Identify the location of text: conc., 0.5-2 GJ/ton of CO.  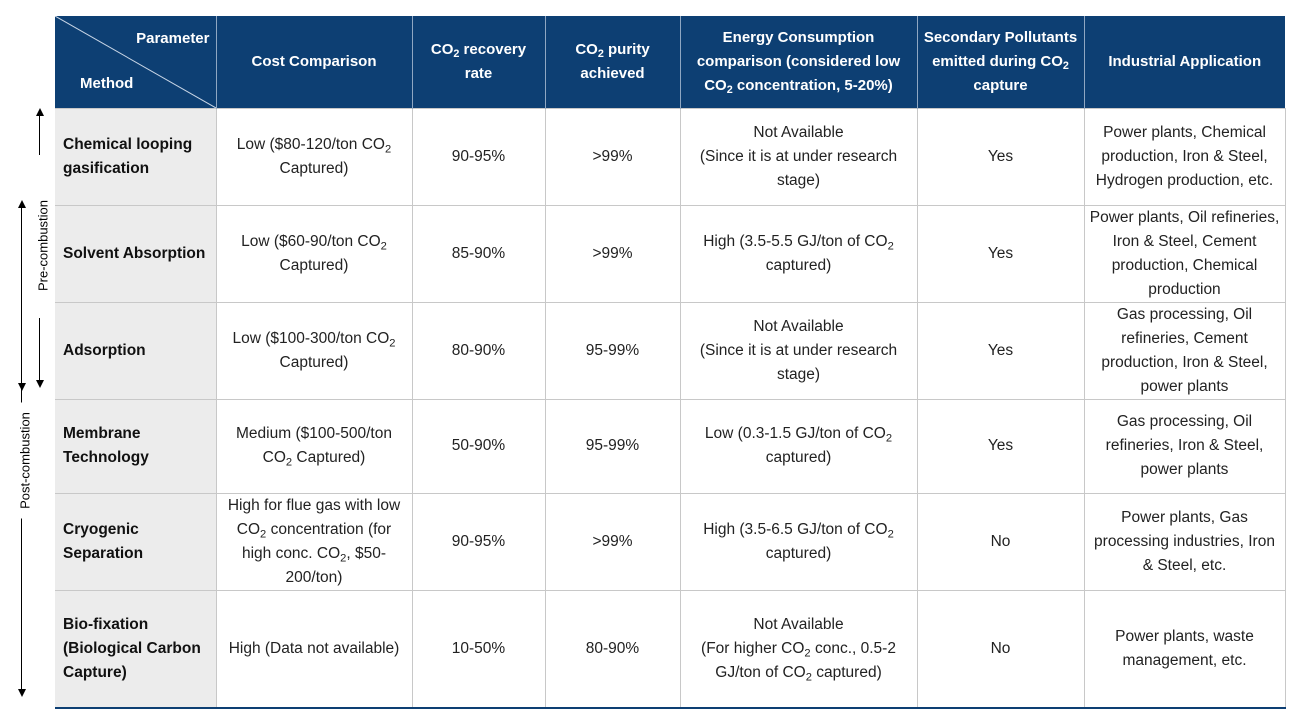
(805, 660).